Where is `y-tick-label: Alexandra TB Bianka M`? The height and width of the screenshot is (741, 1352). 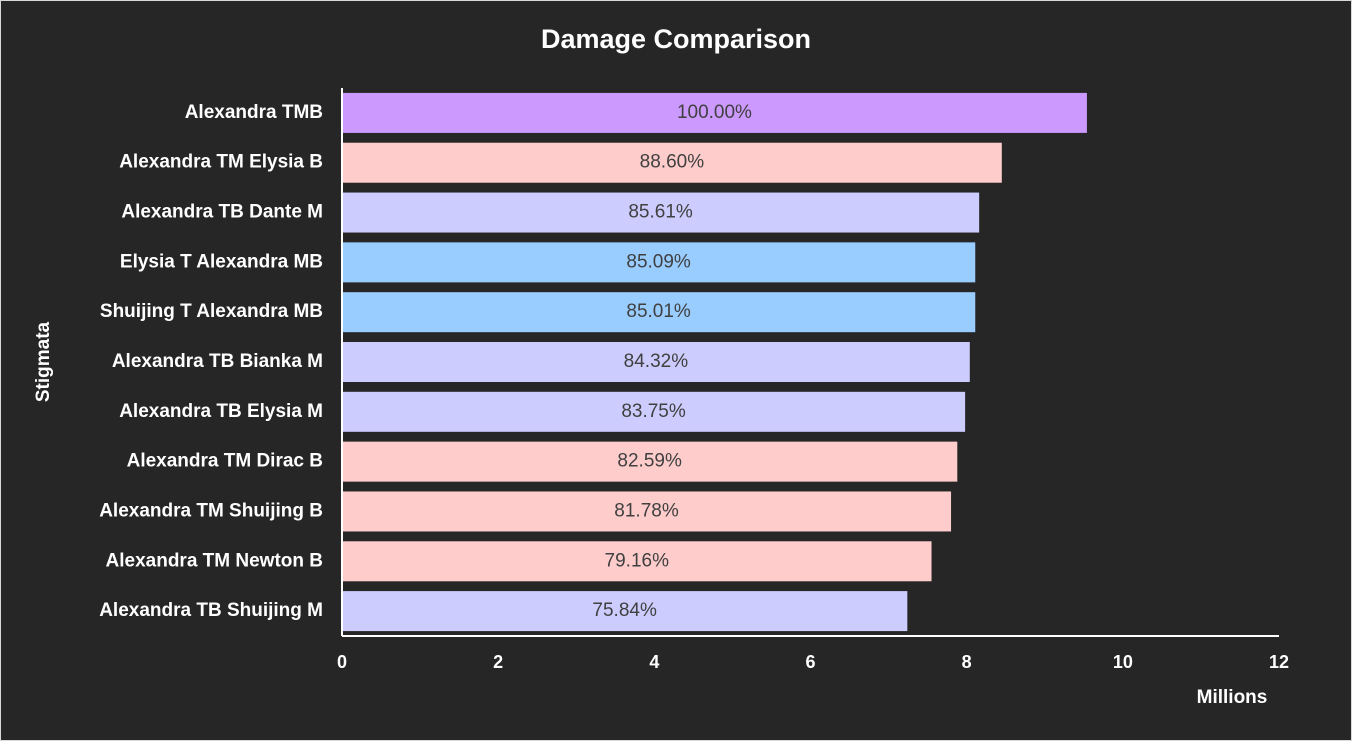
y-tick-label: Alexandra TB Bianka M is located at coordinates (217, 361).